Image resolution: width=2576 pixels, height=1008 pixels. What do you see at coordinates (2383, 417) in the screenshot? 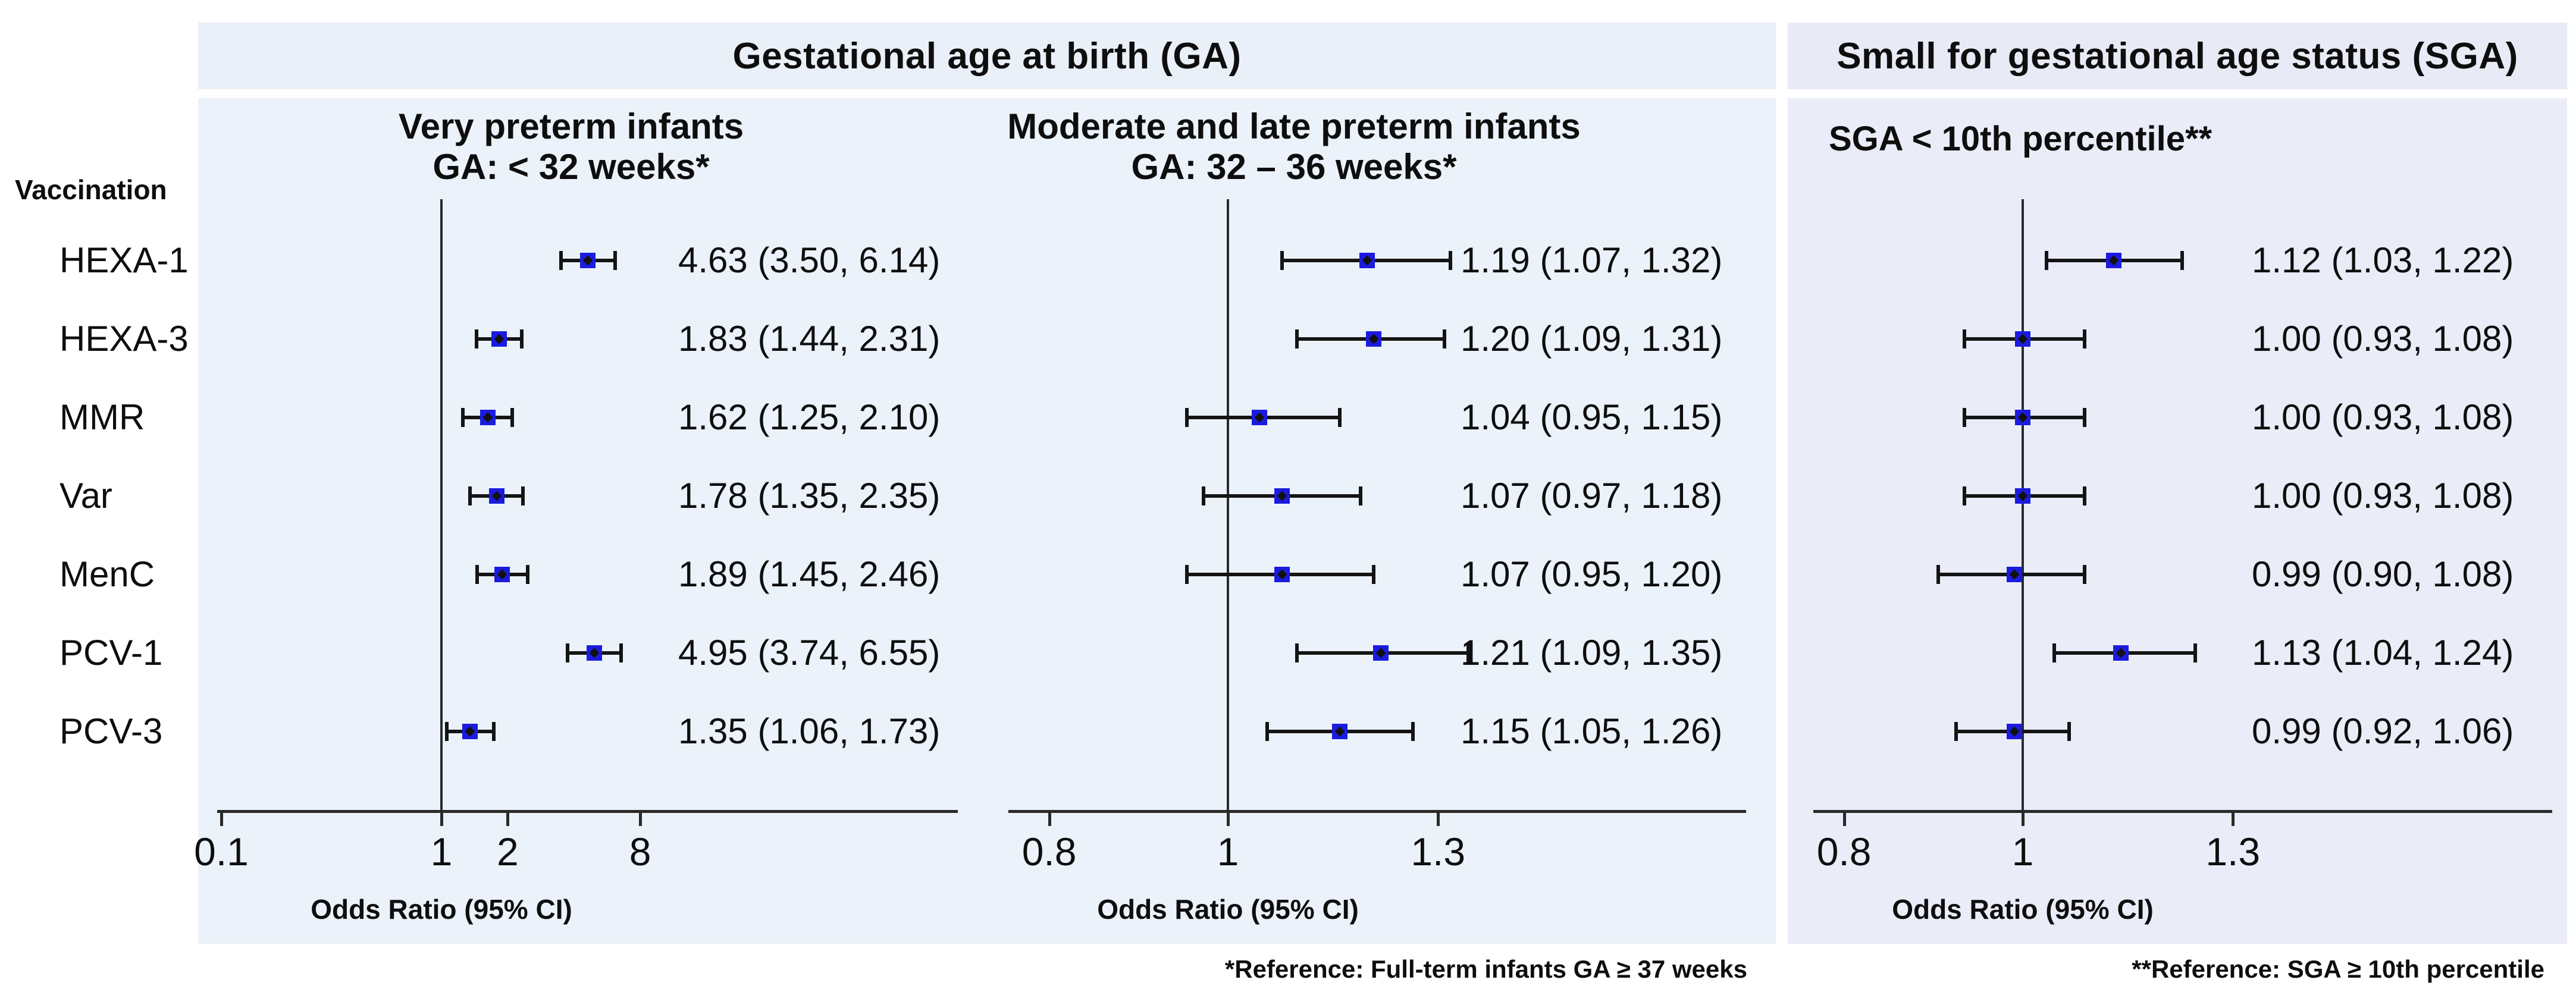
I see `panel3-mmr-or-ci-value: 1.00 (0.93, 1.08)` at bounding box center [2383, 417].